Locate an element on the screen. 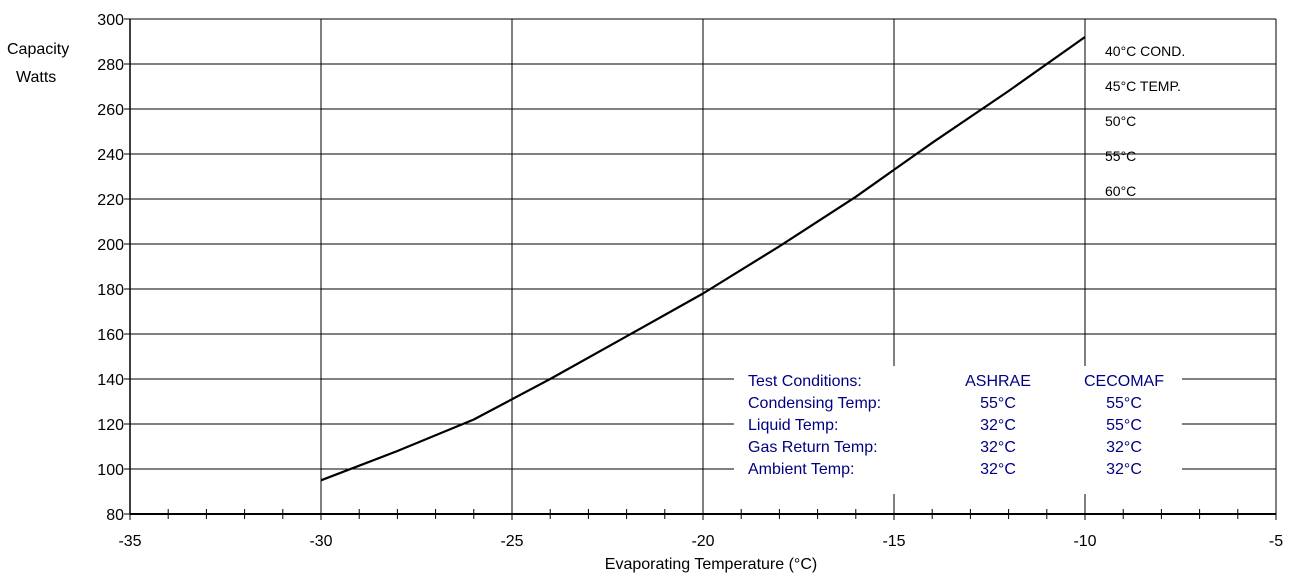  series-label: 45°C TEMP. is located at coordinates (1143, 86).